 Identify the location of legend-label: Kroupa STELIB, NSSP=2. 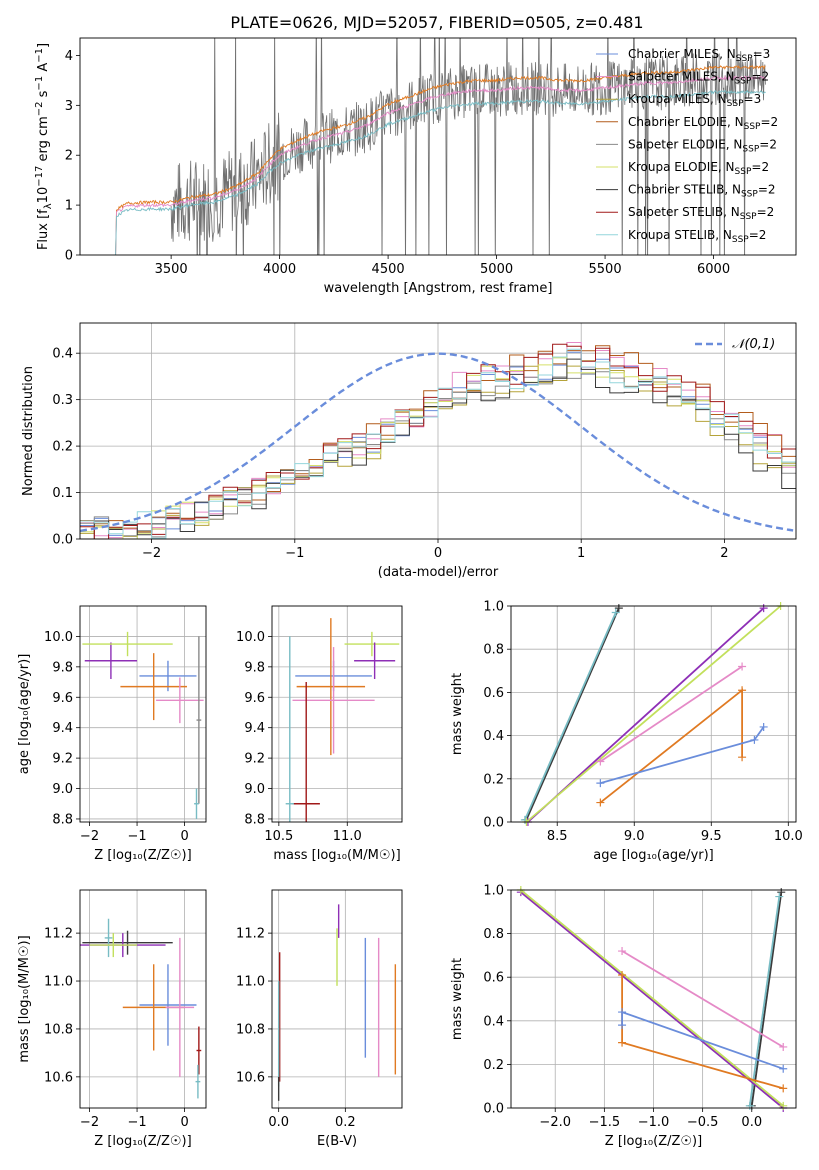
(697, 236).